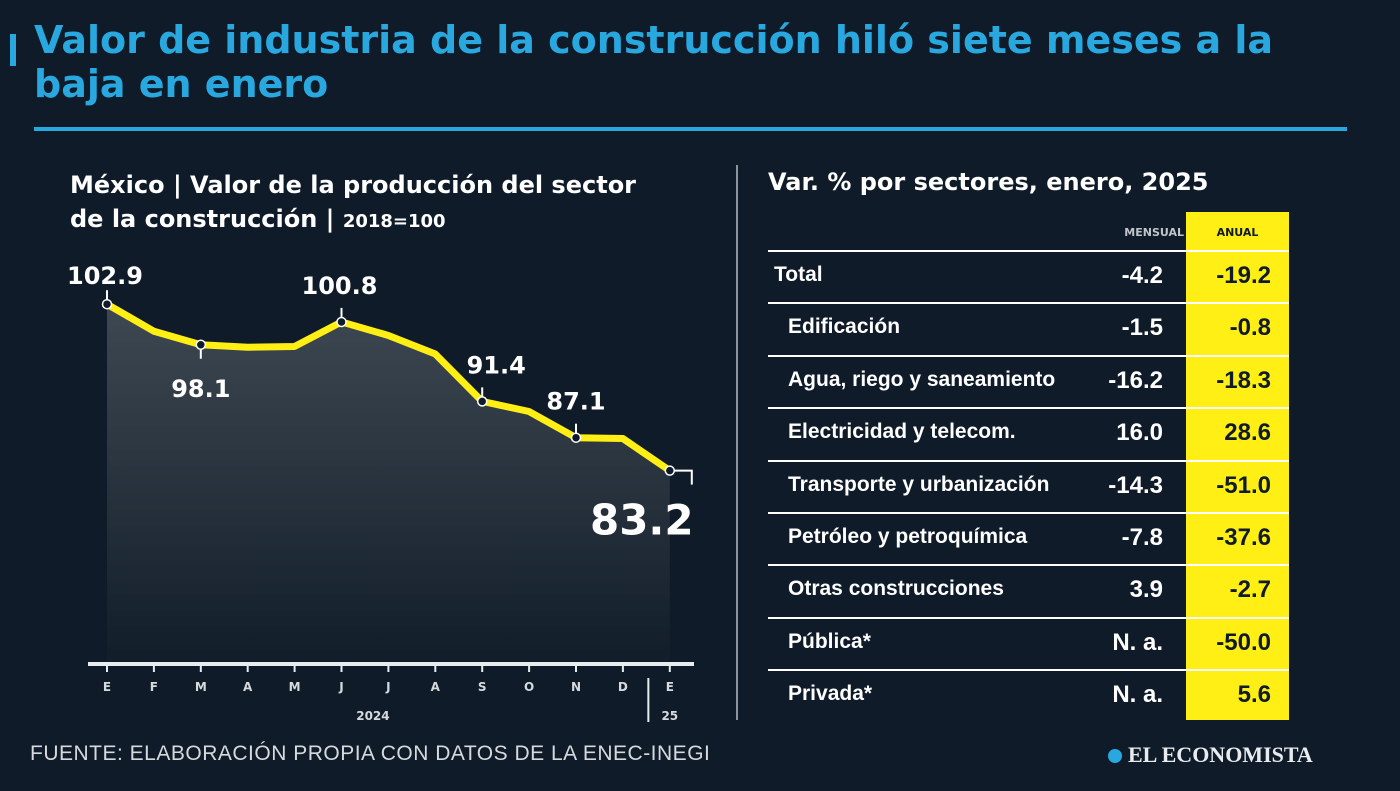  What do you see at coordinates (1243, 380) in the screenshot?
I see `row-anual-value: -18.3` at bounding box center [1243, 380].